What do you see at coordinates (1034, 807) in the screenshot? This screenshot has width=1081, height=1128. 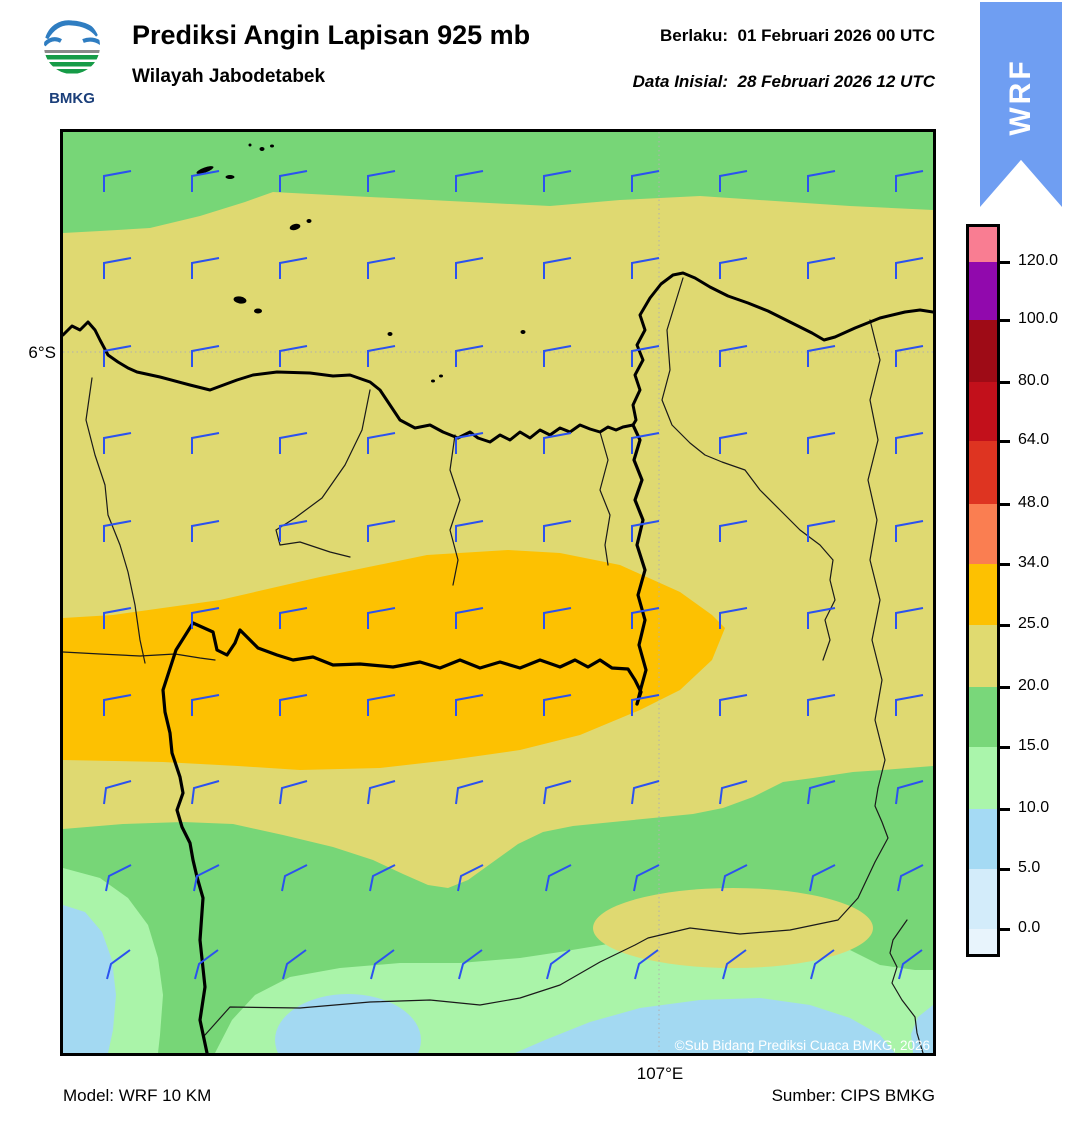 I see `colorbar-tick-label: 10.0` at bounding box center [1034, 807].